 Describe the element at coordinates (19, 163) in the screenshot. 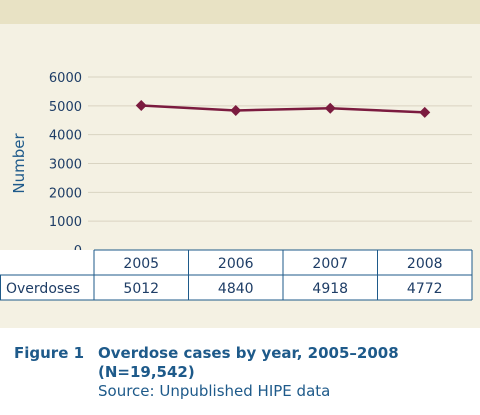

I see `y-axis-label: Number` at that location.